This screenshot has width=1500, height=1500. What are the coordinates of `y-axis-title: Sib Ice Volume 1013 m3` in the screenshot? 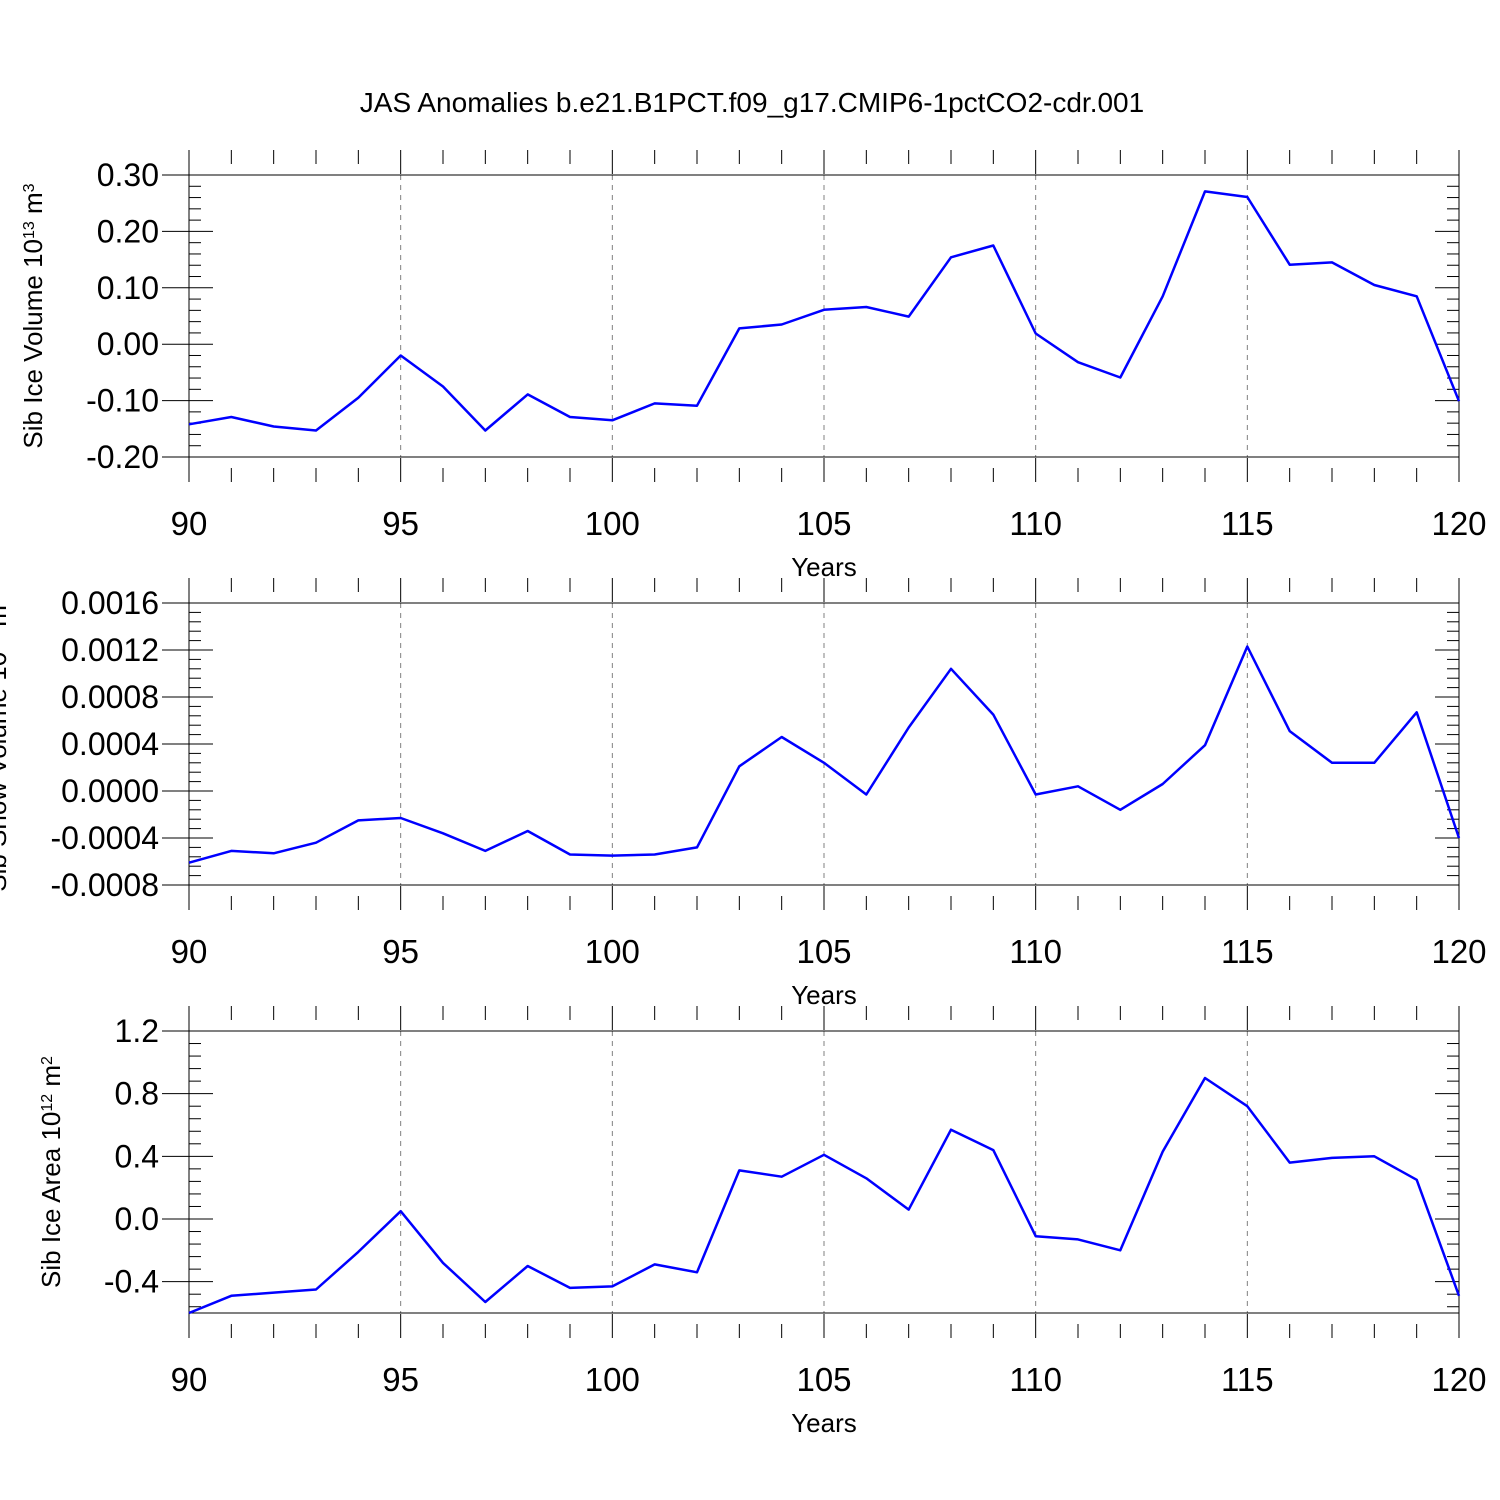 It's located at (33, 315).